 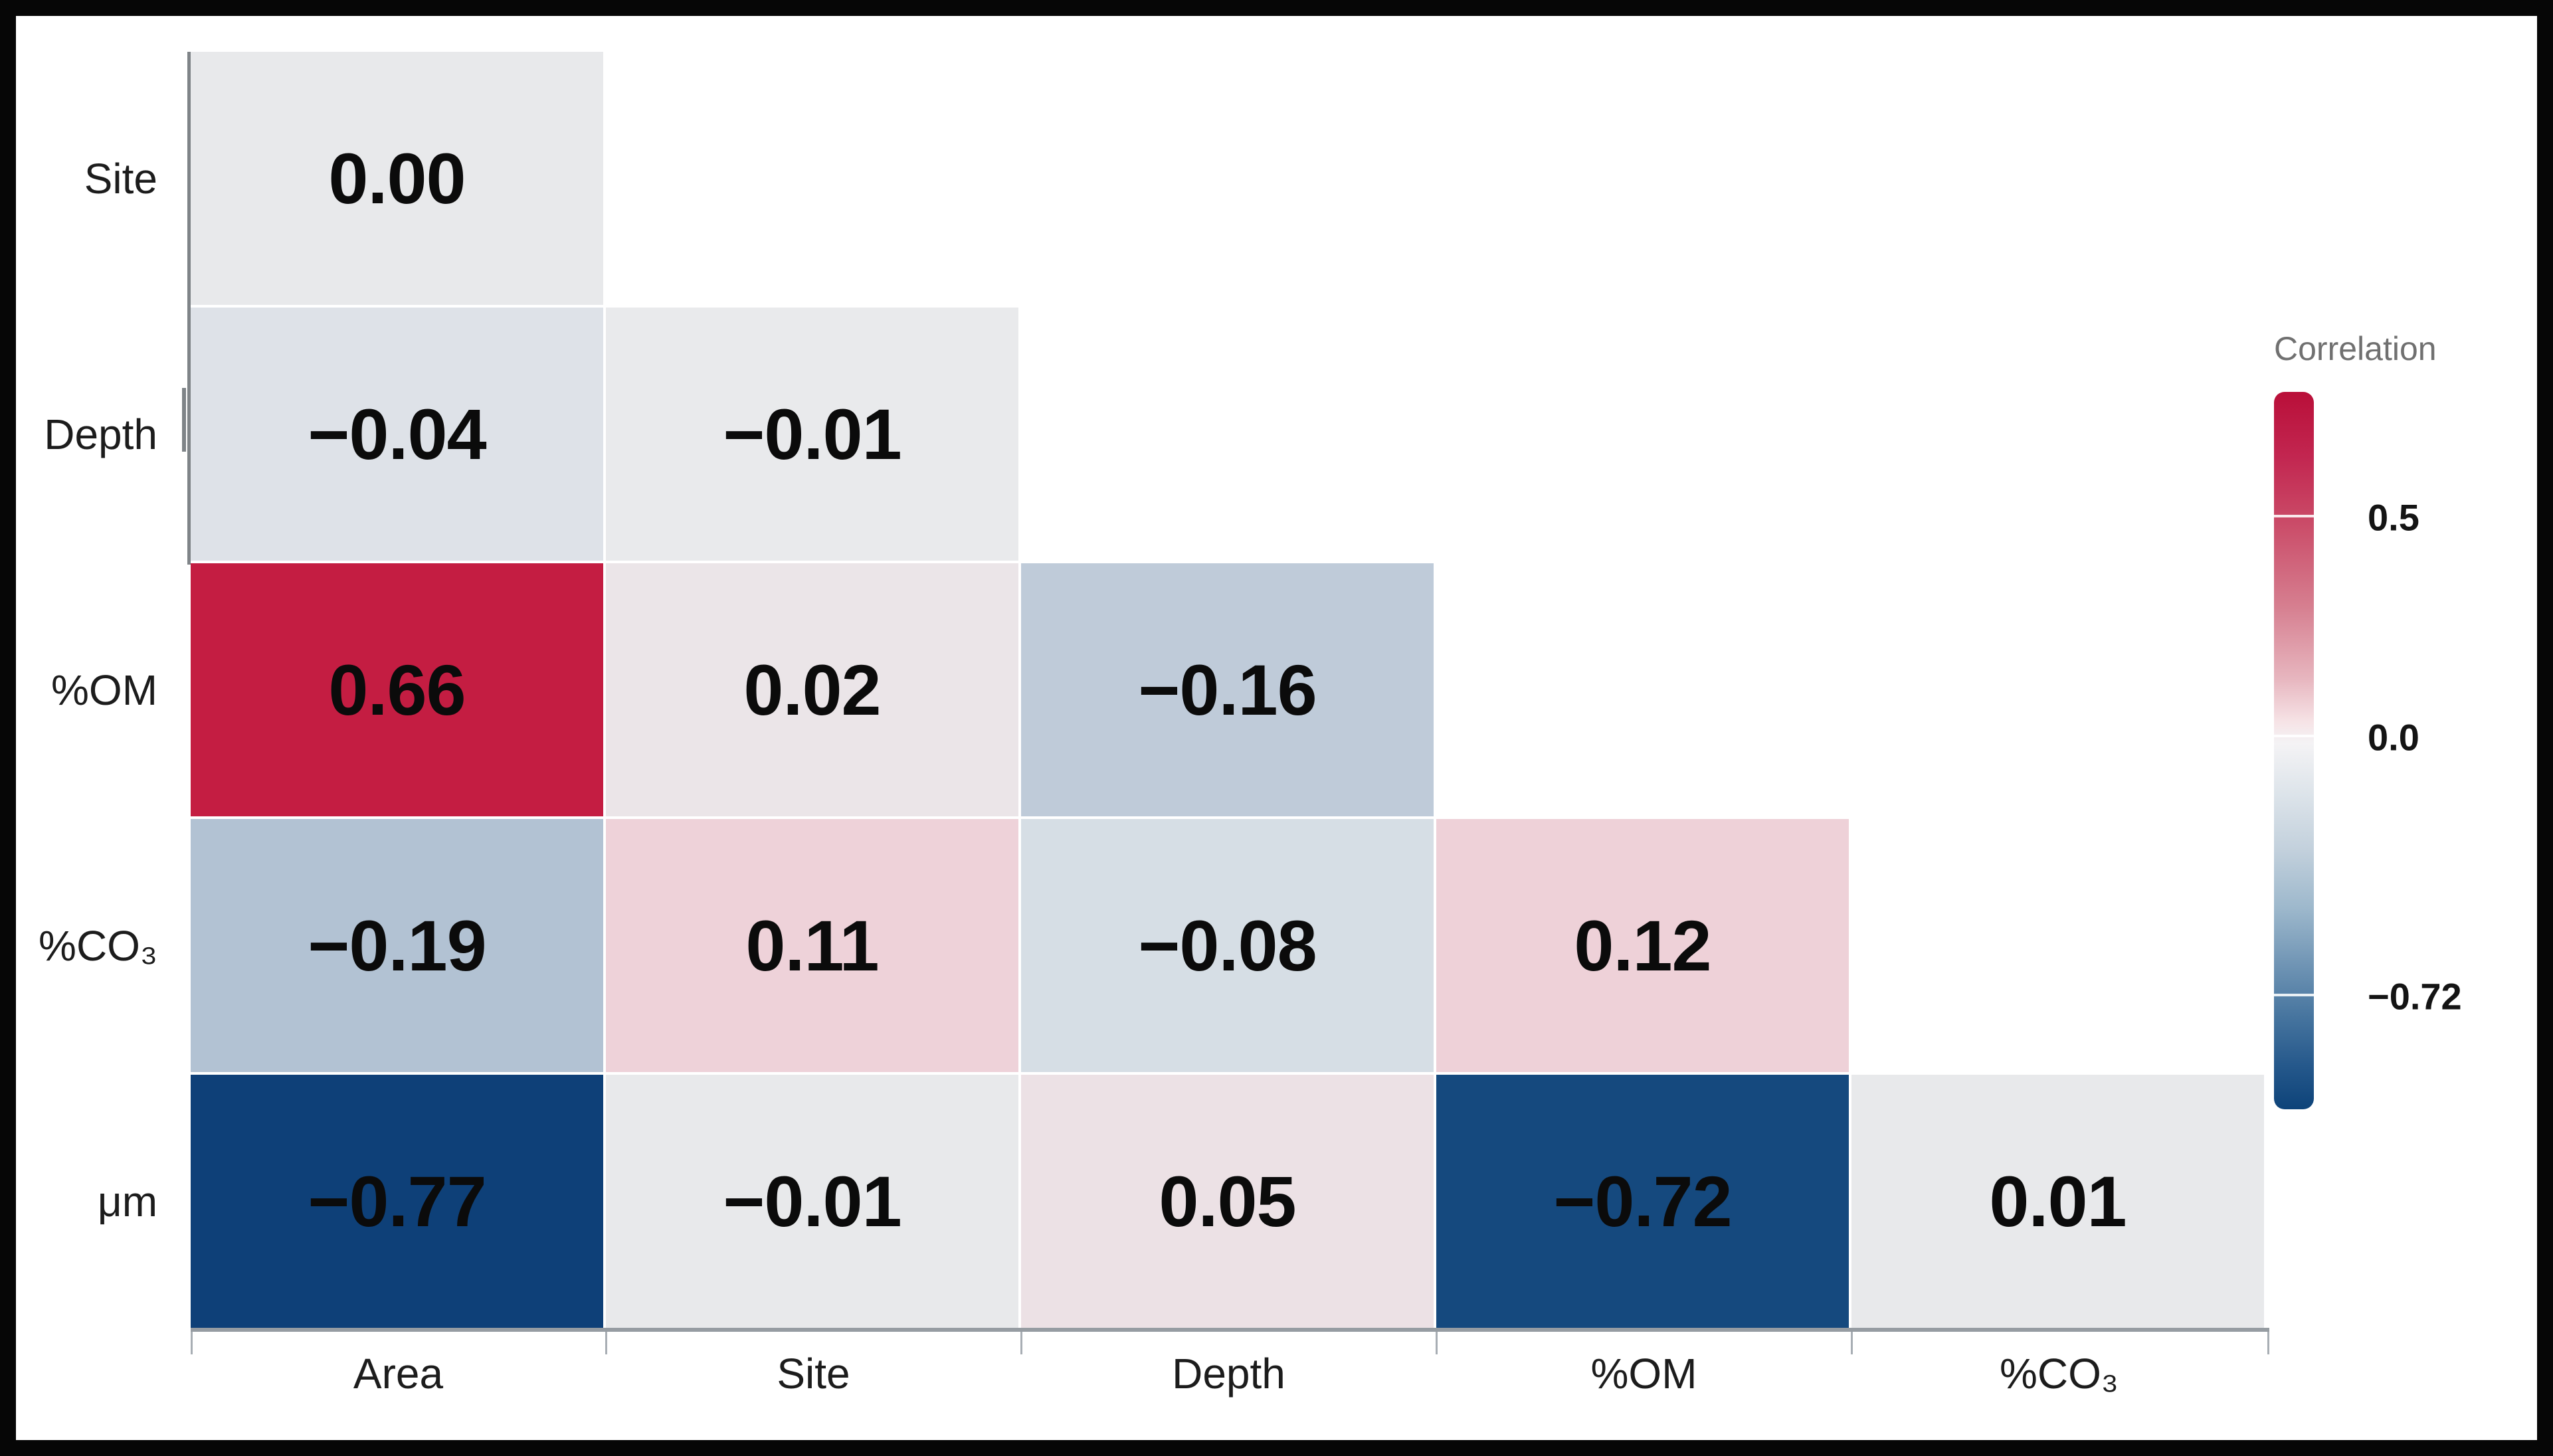 What do you see at coordinates (98, 946) in the screenshot?
I see `row-label-co3: %CO₃` at bounding box center [98, 946].